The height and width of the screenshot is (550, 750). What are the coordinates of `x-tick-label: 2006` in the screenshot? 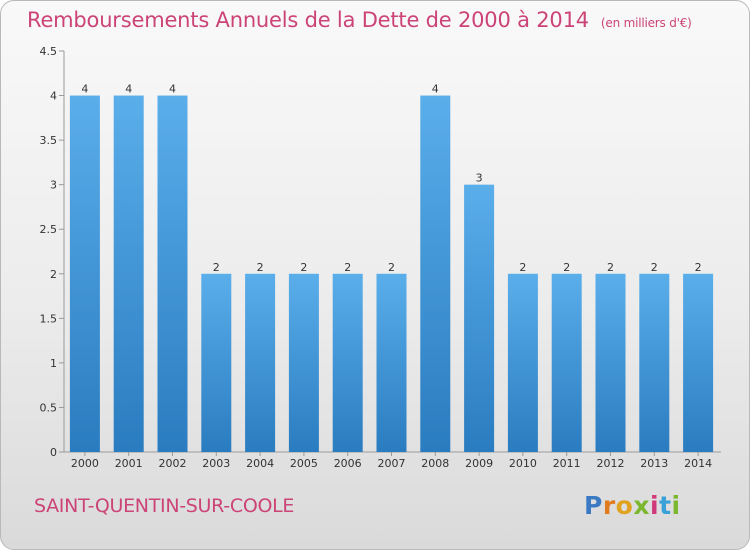 It's located at (348, 463).